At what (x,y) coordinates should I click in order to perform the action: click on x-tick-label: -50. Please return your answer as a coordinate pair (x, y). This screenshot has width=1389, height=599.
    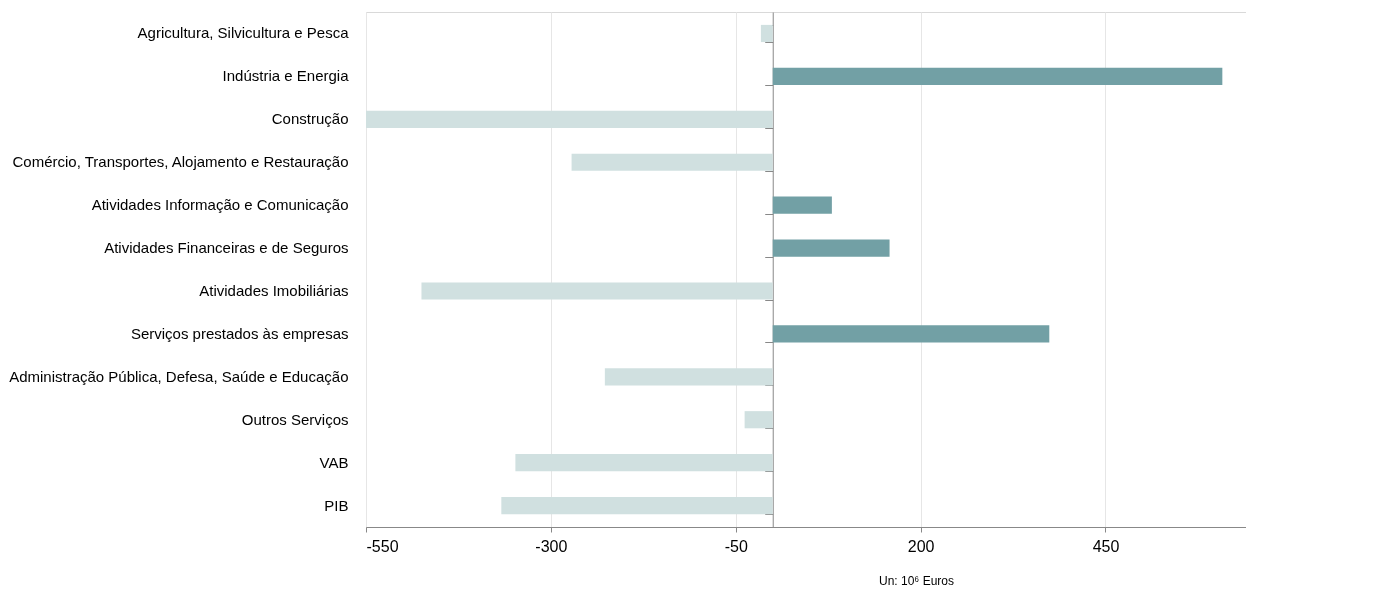
    Looking at the image, I should click on (736, 546).